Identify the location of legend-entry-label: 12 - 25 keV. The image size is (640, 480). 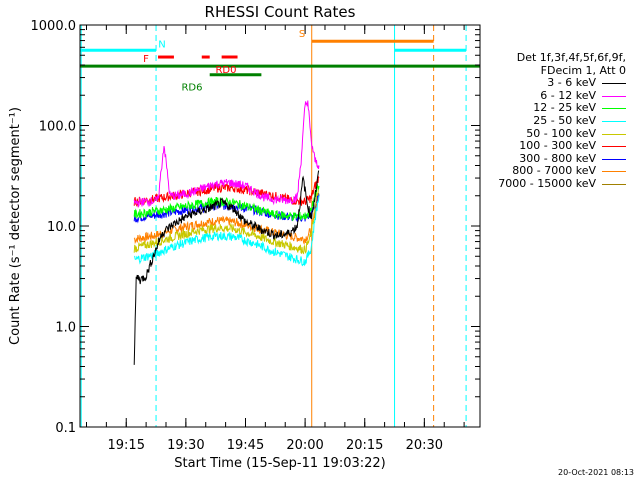
(564, 108).